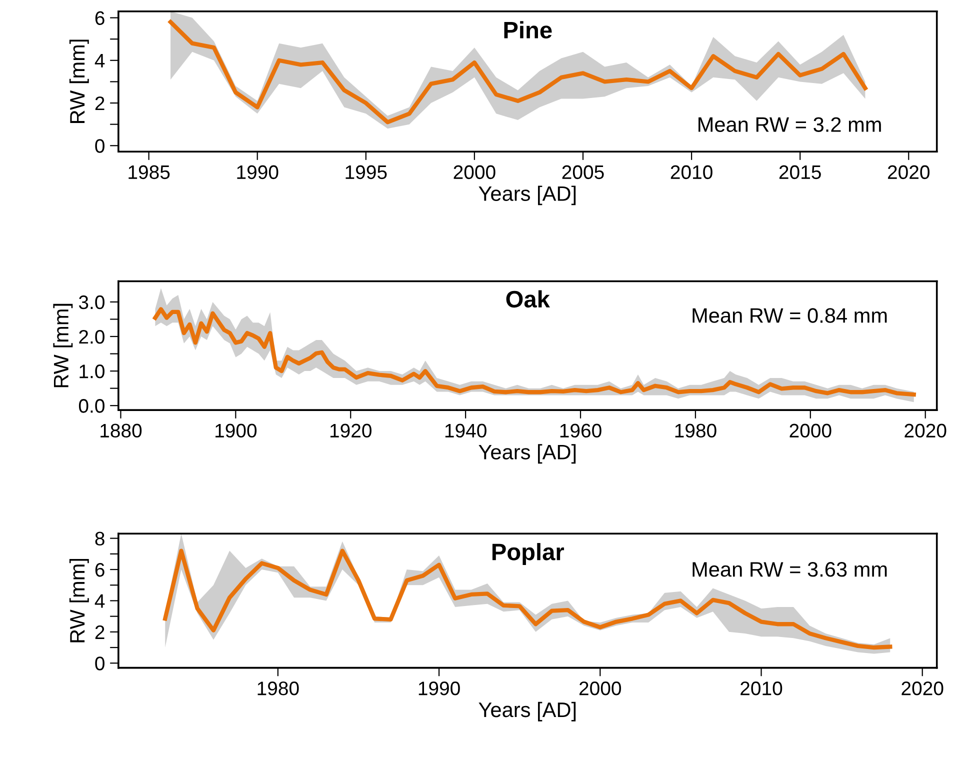 The width and height of the screenshot is (955, 758). Describe the element at coordinates (528, 554) in the screenshot. I see `chart-title: Poplar` at that location.